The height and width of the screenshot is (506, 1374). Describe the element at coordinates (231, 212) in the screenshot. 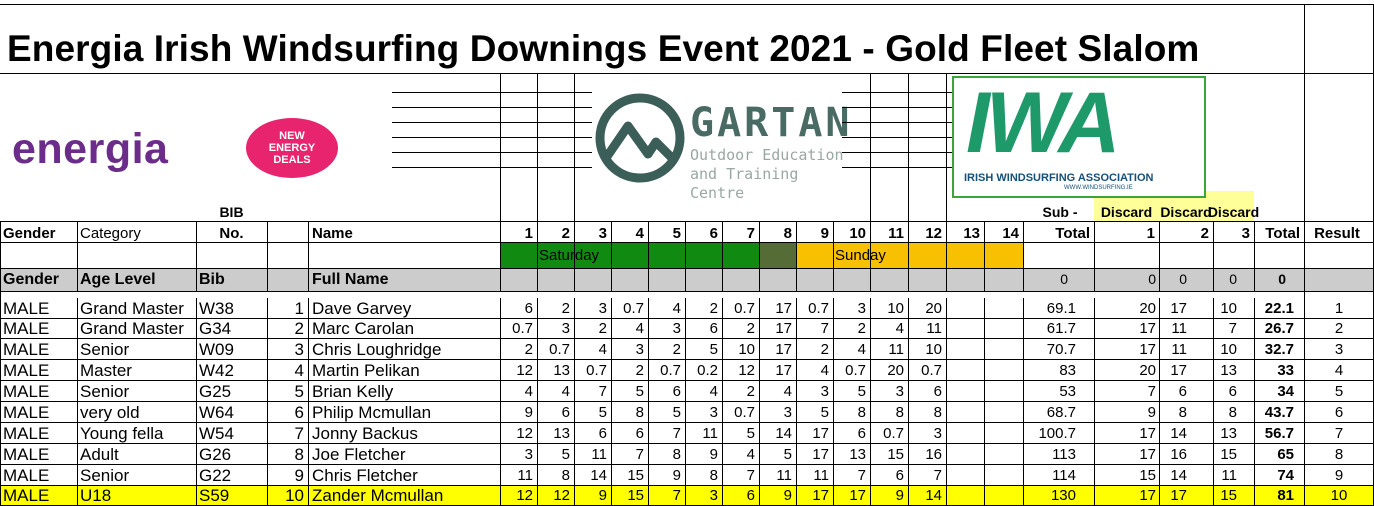

I see `bib-header-top: BIB` at that location.